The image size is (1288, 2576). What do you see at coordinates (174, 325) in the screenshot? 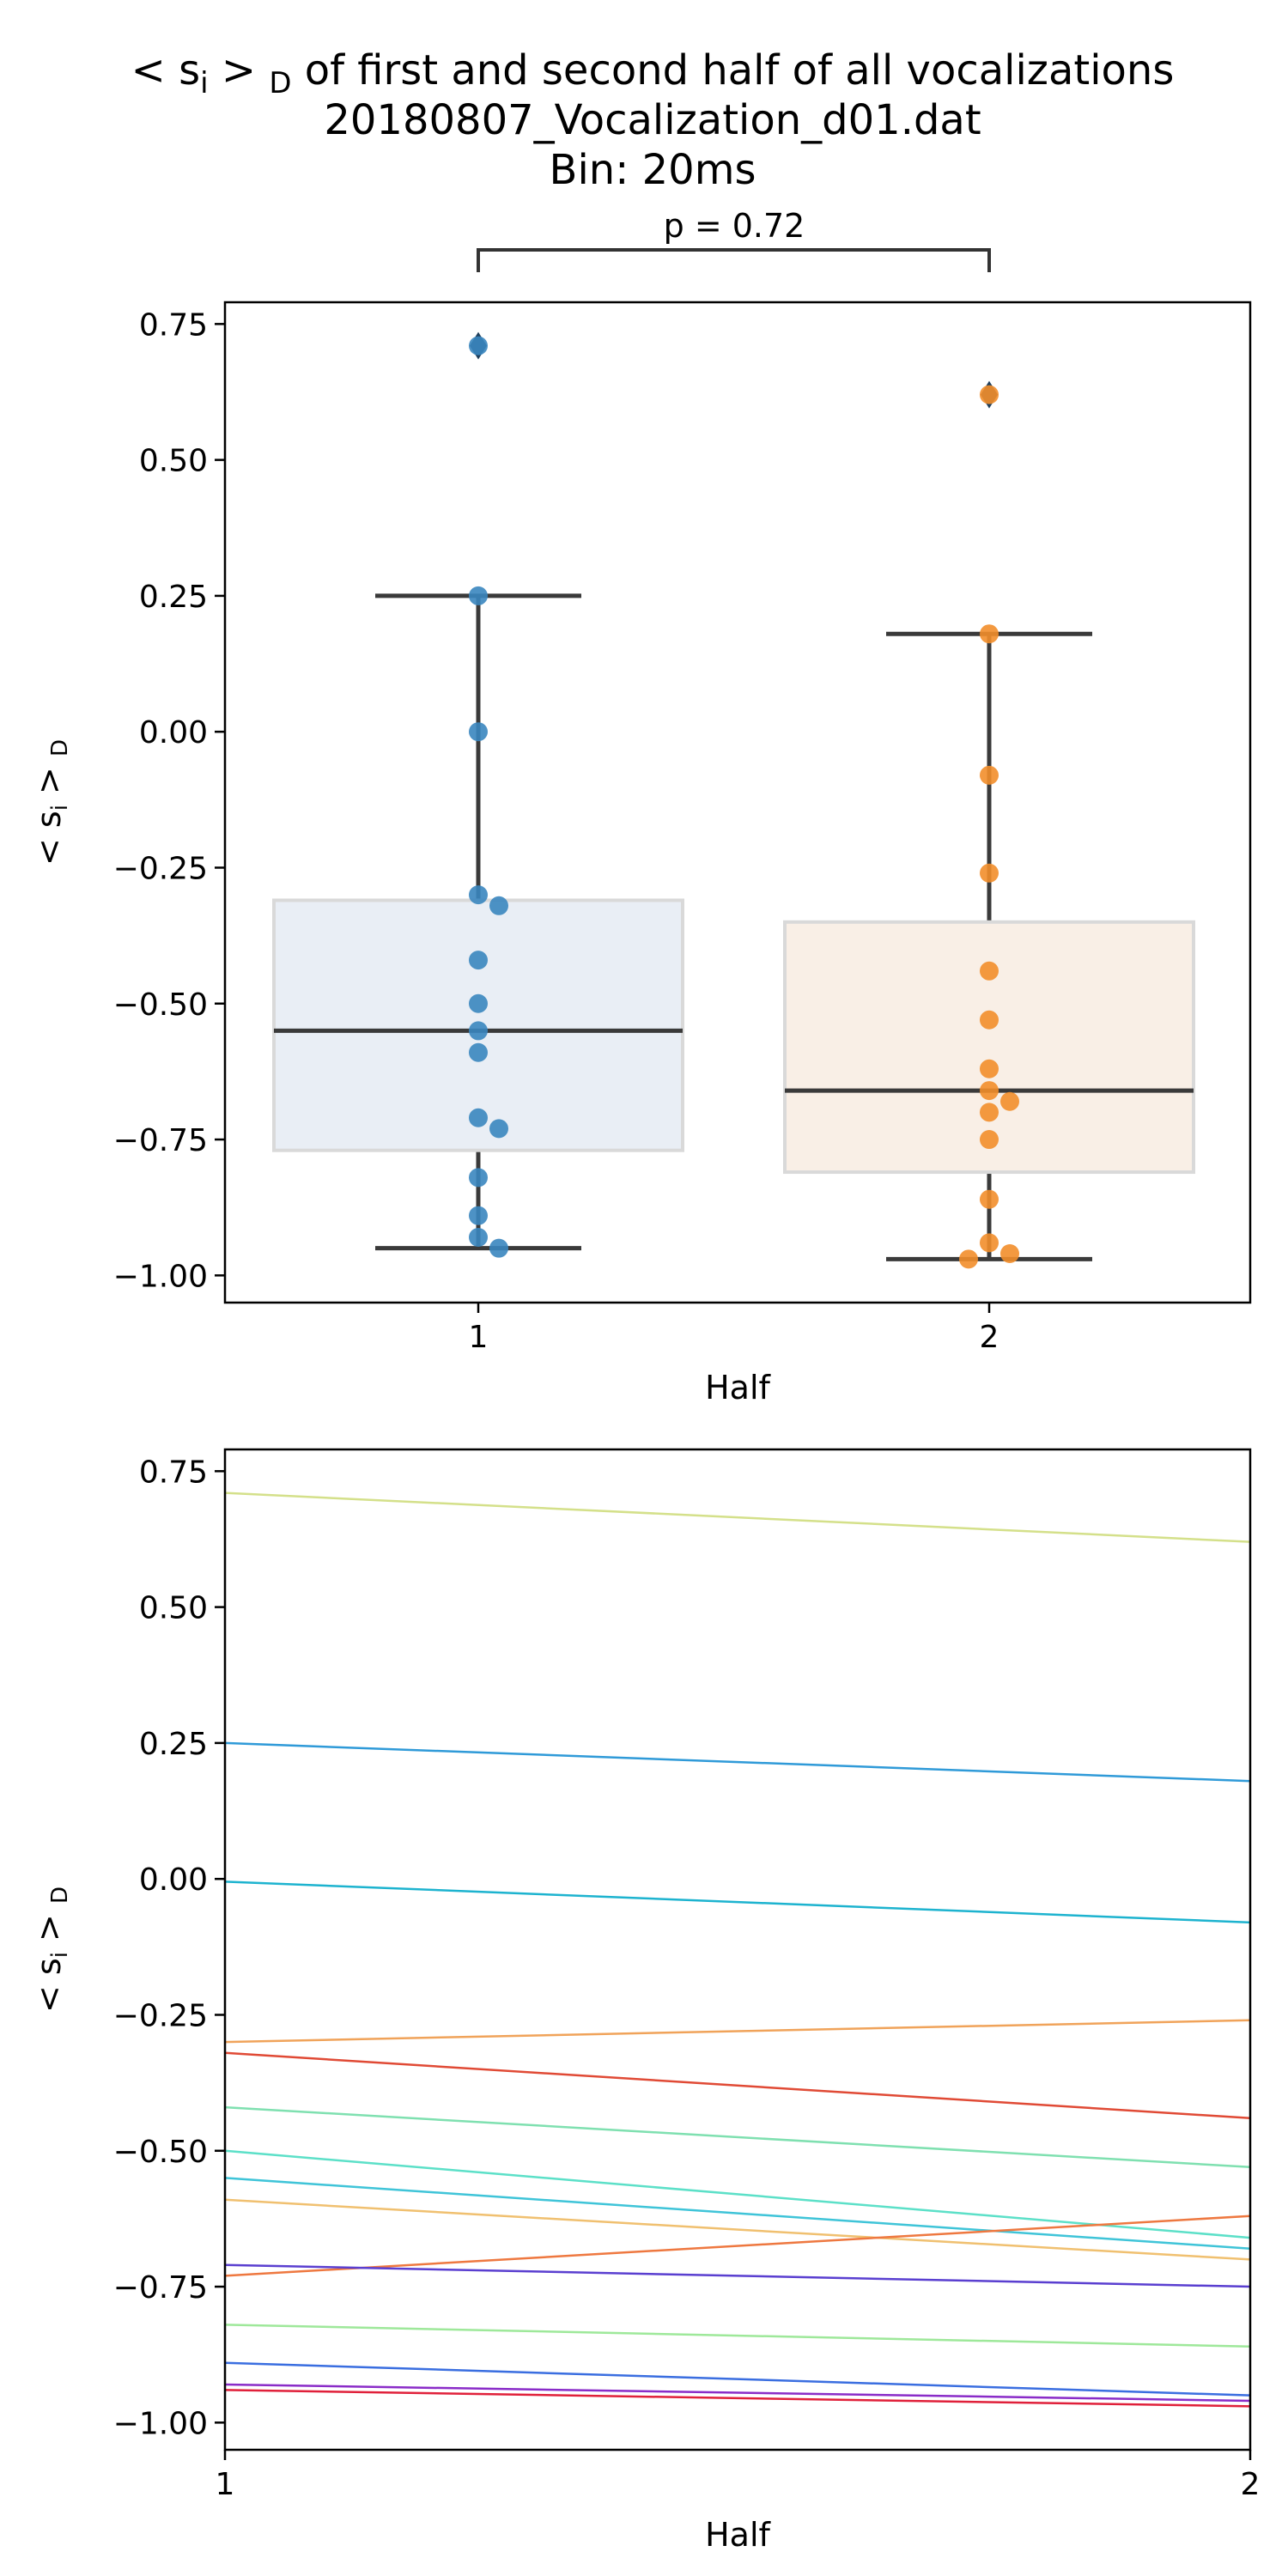
I see `y-tick-label-top-0: 0.75` at bounding box center [174, 325].